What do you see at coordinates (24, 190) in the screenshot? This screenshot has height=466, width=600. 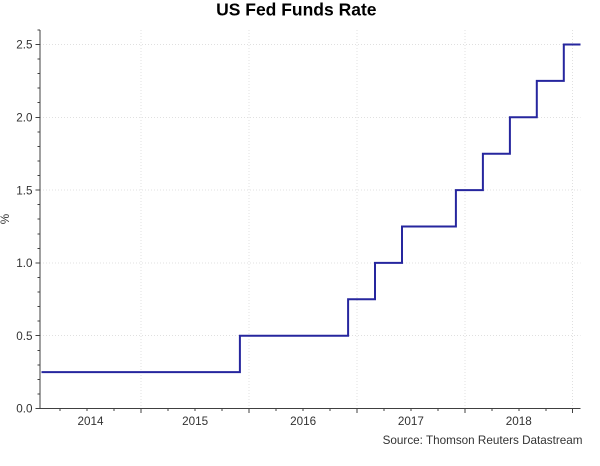 I see `svg-text: 1.5` at bounding box center [24, 190].